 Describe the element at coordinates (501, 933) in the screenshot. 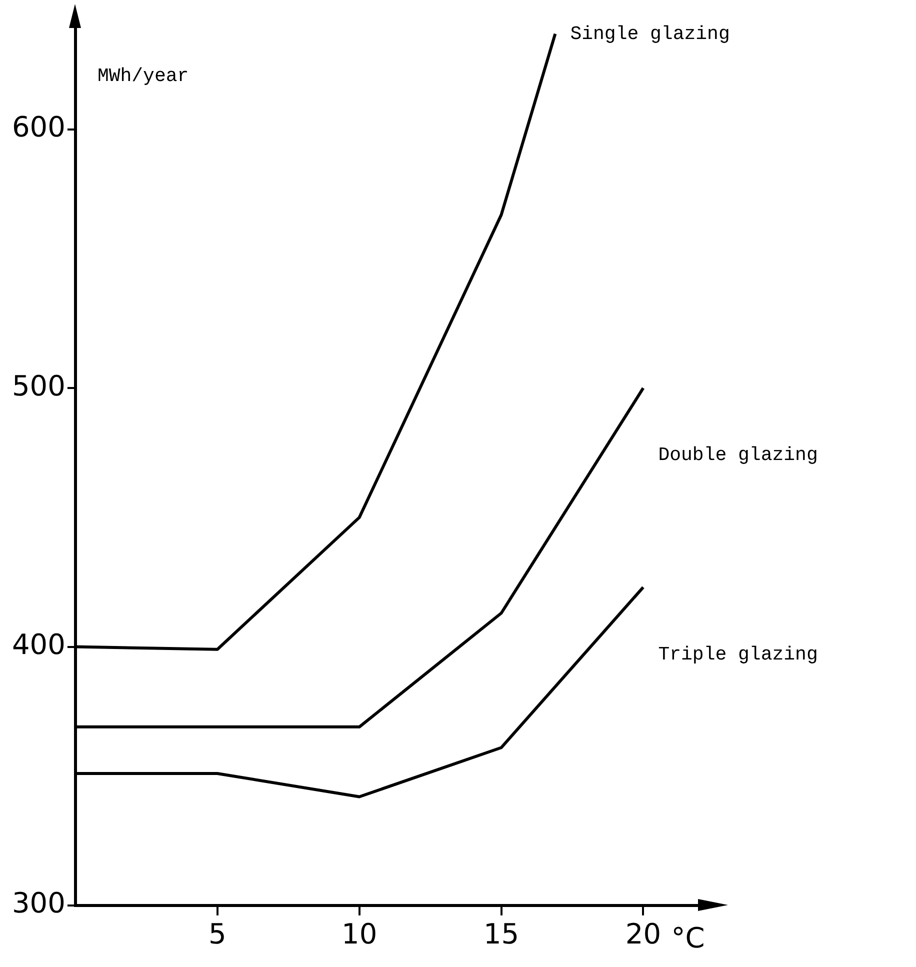

I see `x-tick-label: 15` at that location.